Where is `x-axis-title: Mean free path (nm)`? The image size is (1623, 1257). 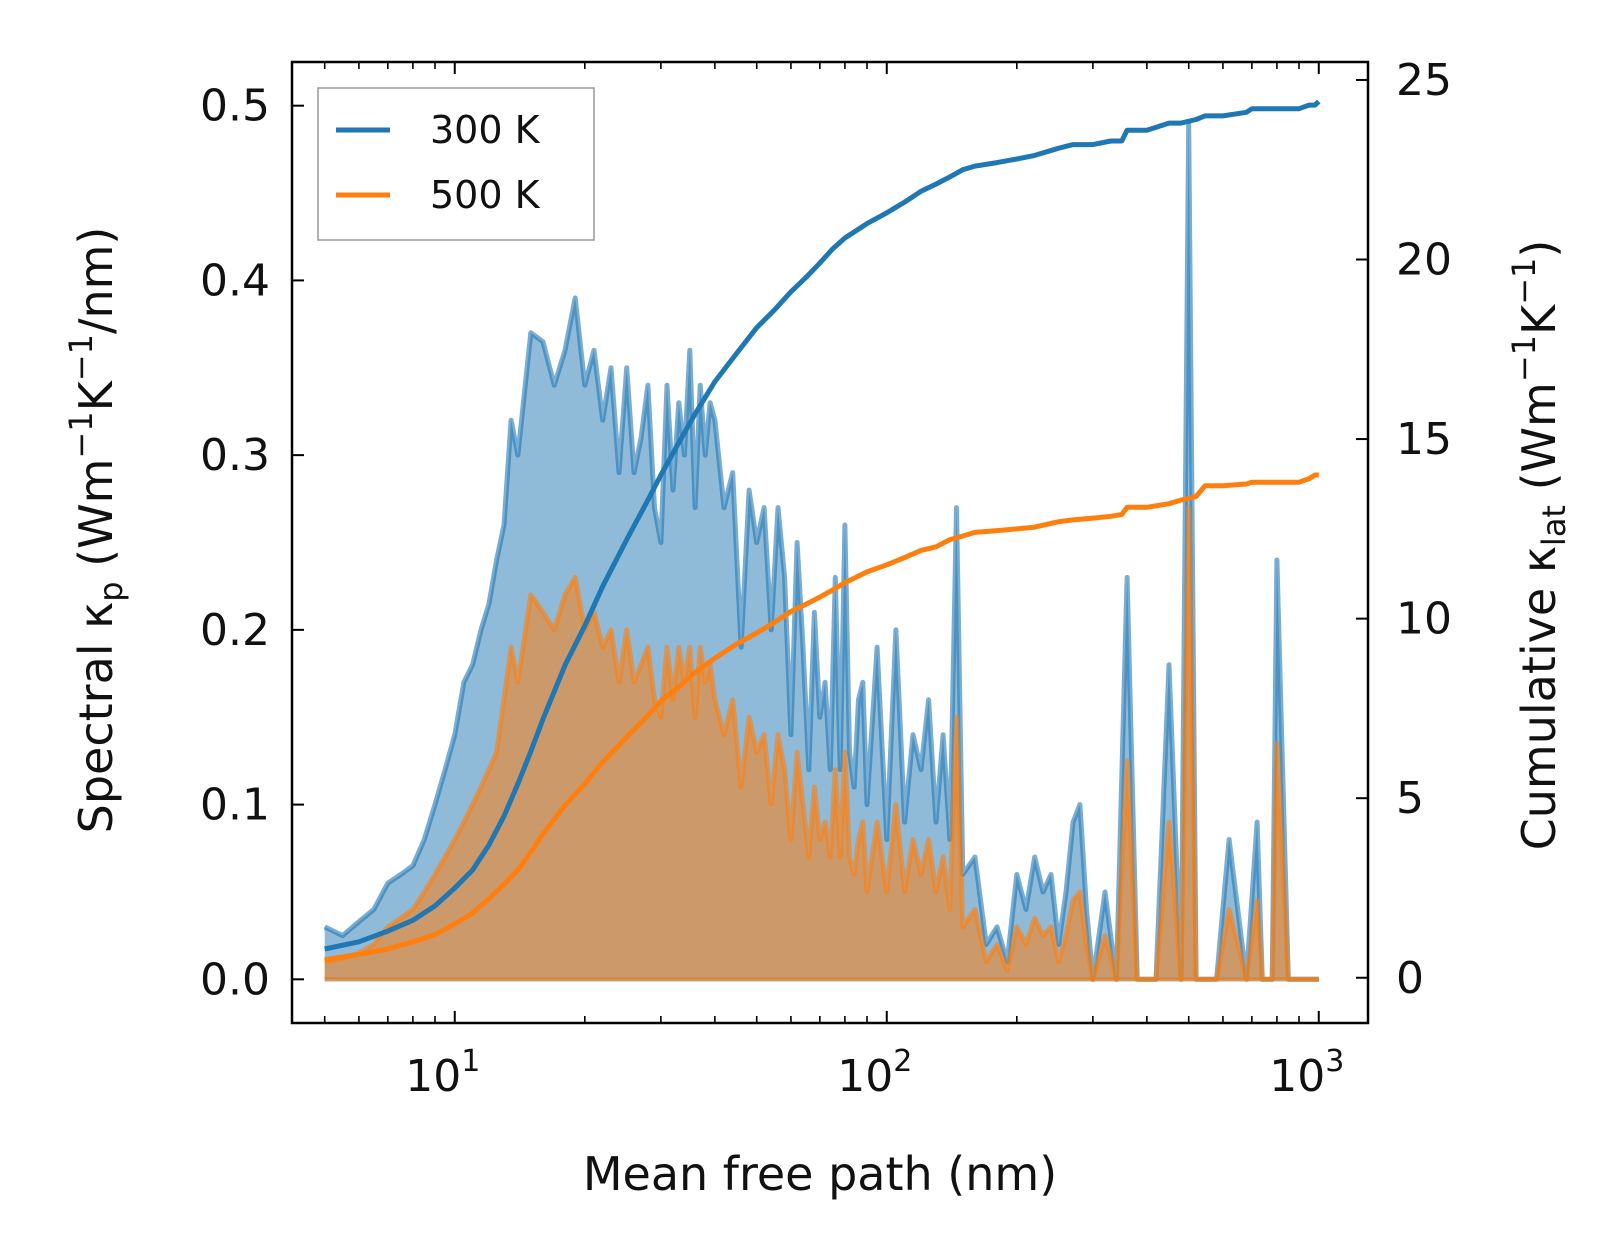
x-axis-title: Mean free path (nm) is located at coordinates (820, 1174).